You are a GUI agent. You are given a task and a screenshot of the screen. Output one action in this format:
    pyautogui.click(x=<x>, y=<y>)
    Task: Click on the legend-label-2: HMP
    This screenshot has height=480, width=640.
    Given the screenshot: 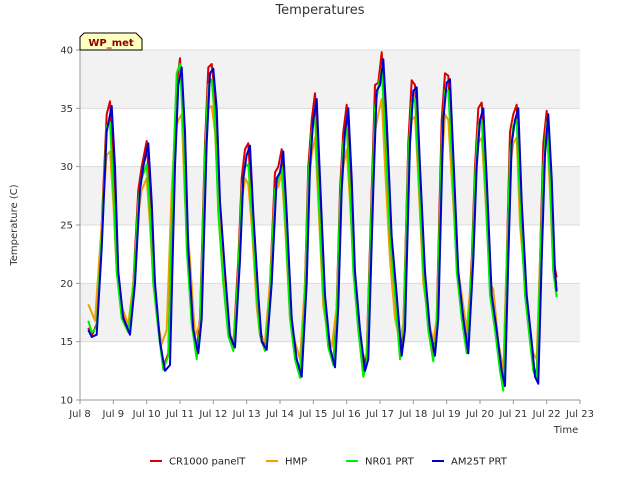 What is the action you would take?
    pyautogui.click(x=296, y=462)
    